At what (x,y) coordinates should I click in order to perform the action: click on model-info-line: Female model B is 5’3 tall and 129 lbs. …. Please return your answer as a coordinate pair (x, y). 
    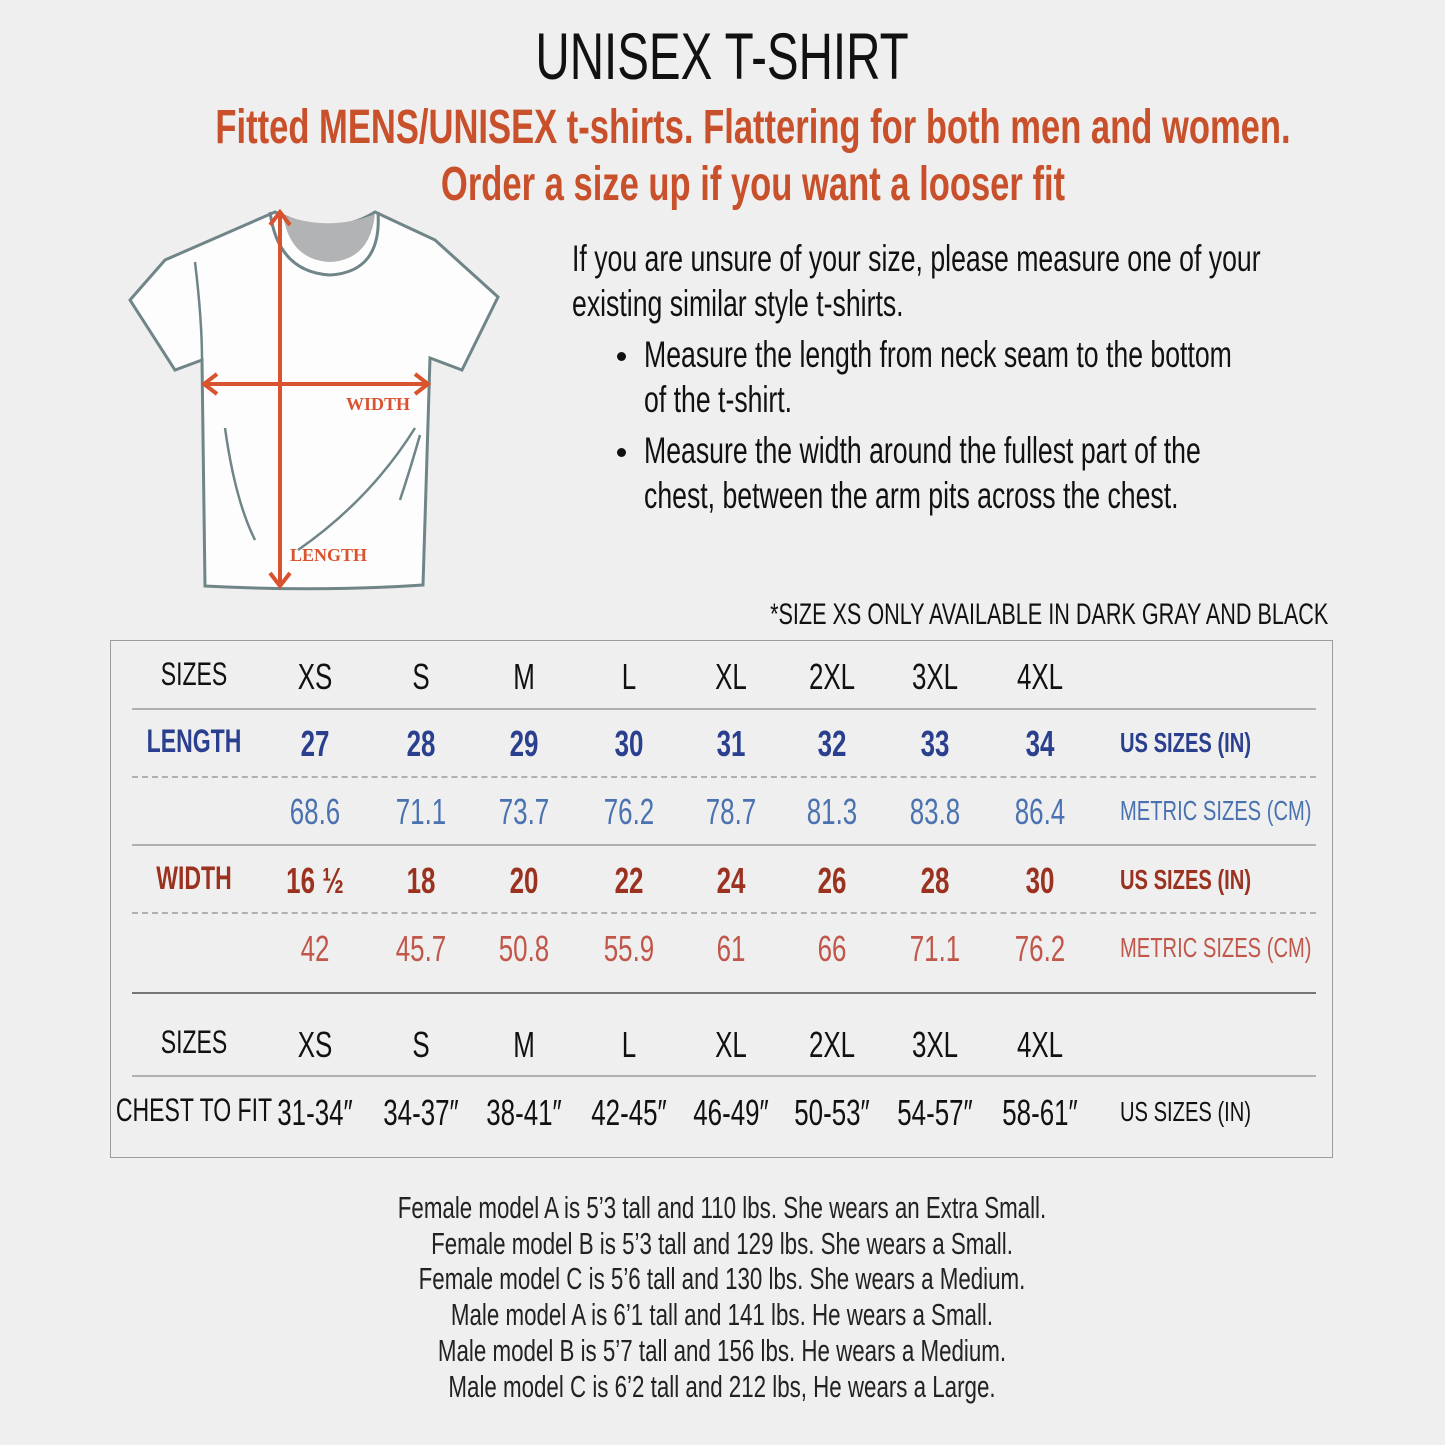
    Looking at the image, I should click on (722, 1243).